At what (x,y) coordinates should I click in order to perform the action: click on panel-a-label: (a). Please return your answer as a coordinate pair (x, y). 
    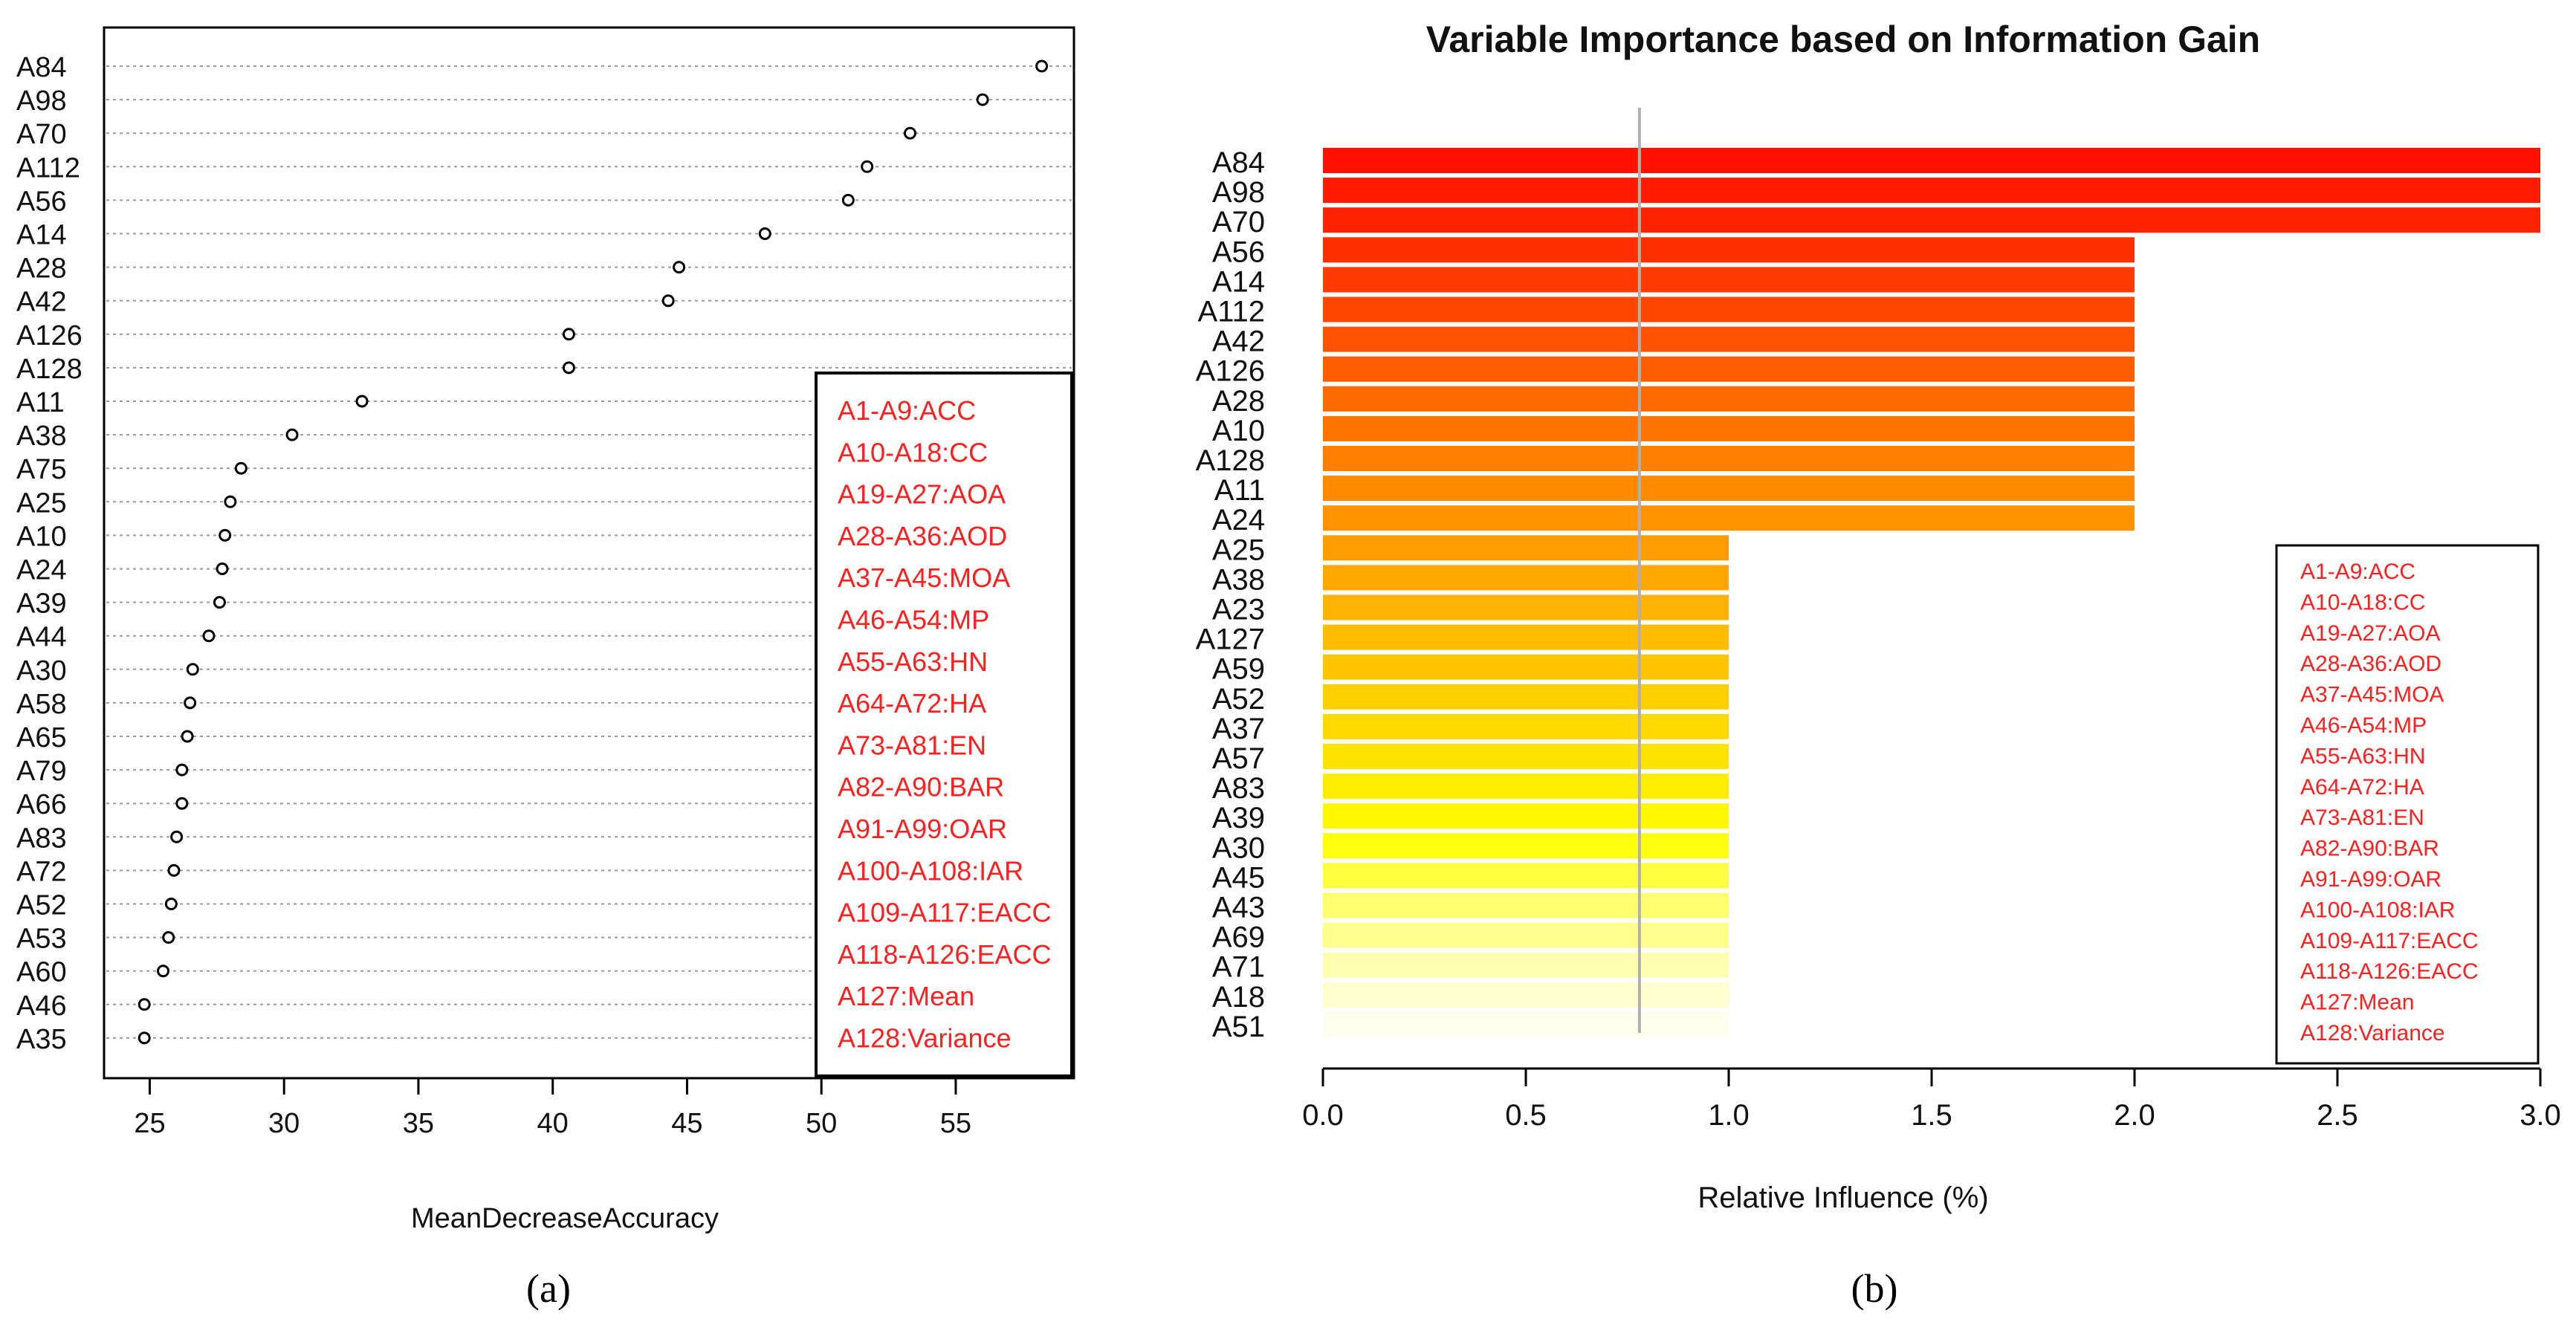
    Looking at the image, I should click on (548, 1289).